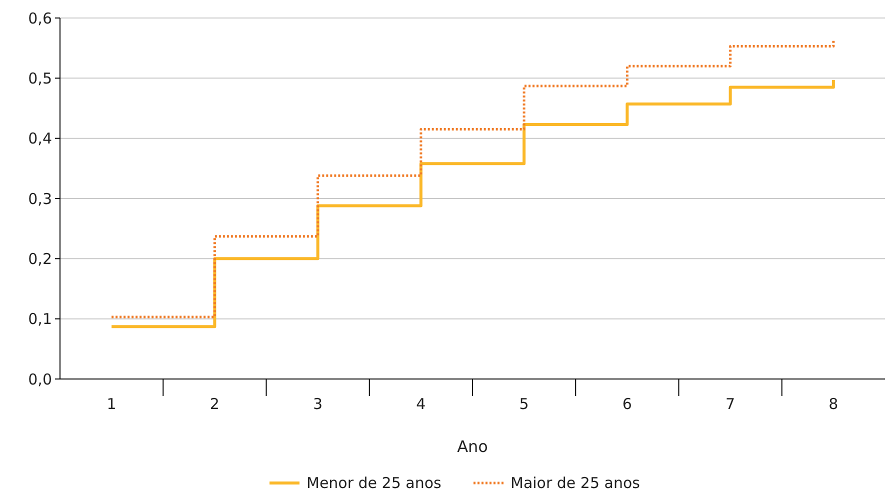  Describe the element at coordinates (833, 404) in the screenshot. I see `x-tick-label: 8` at that location.